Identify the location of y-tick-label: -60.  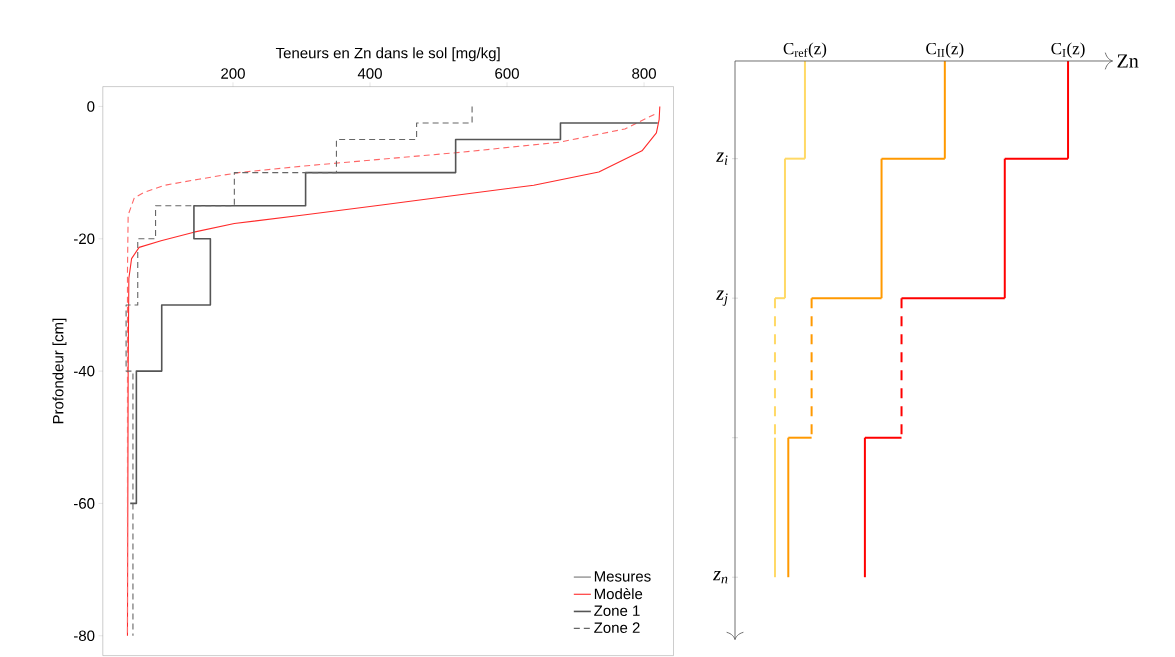
(84, 503).